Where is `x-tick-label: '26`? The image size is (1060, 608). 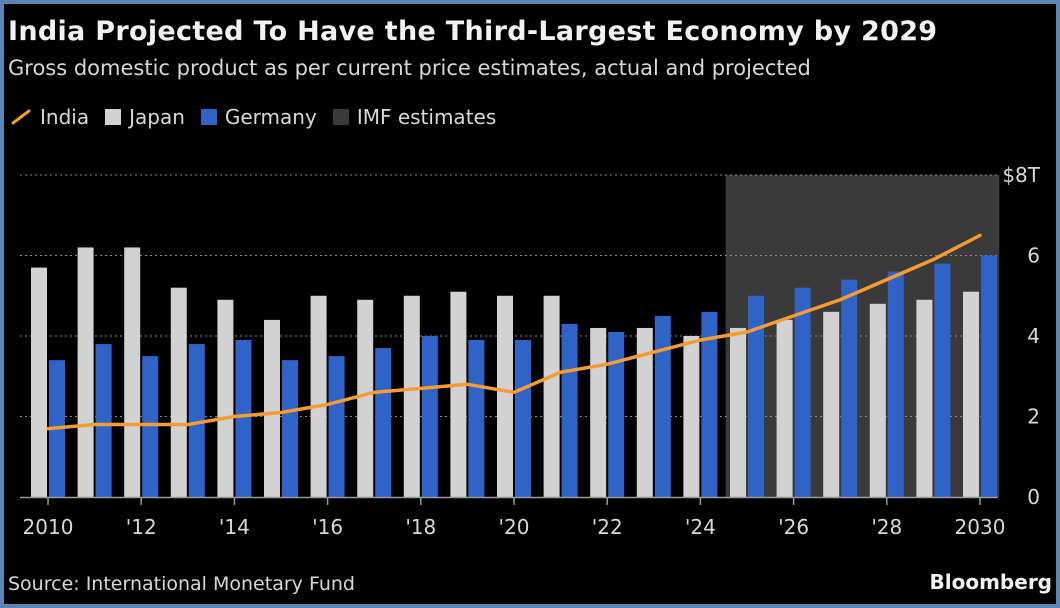
x-tick-label: '26 is located at coordinates (793, 527).